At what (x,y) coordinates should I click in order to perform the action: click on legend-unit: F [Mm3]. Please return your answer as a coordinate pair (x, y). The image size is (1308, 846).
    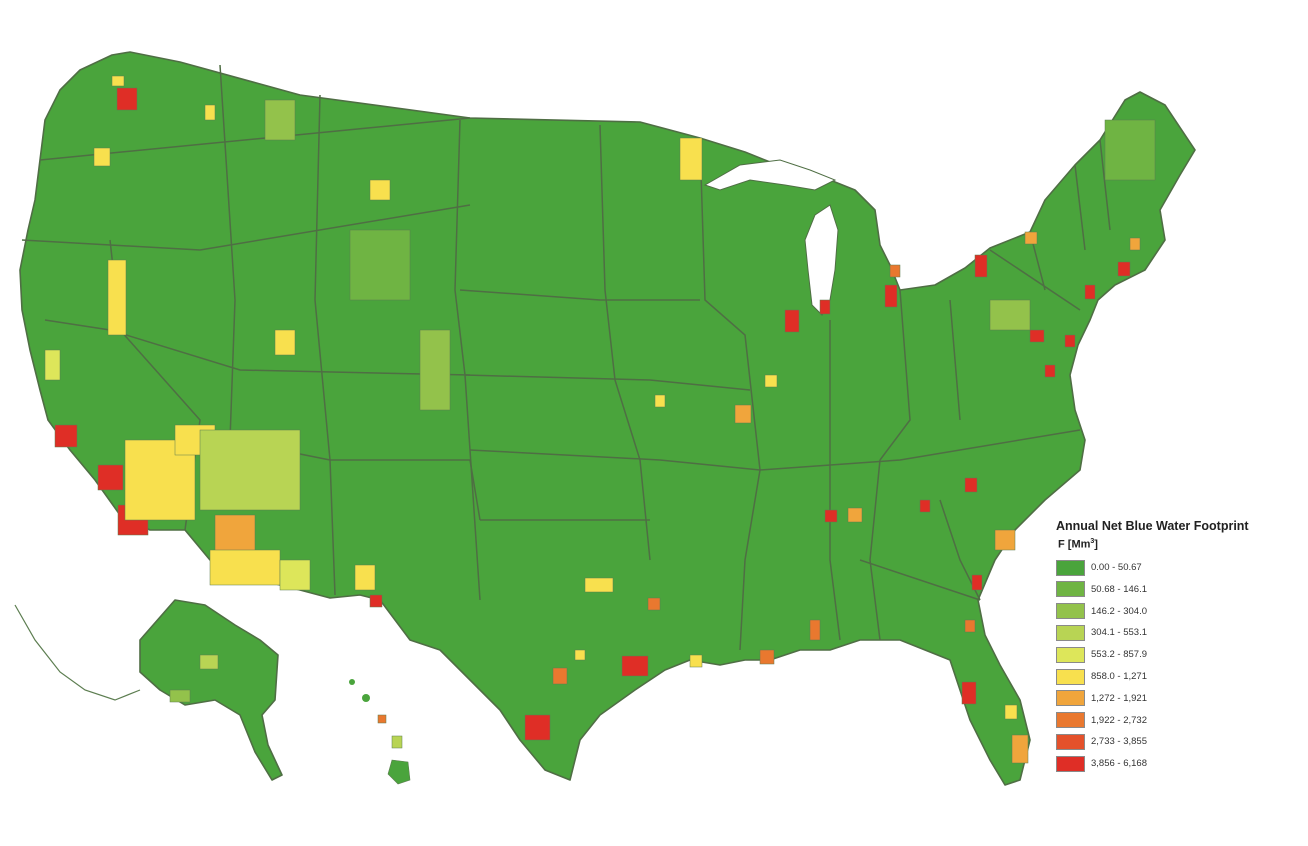
    Looking at the image, I should click on (1078, 544).